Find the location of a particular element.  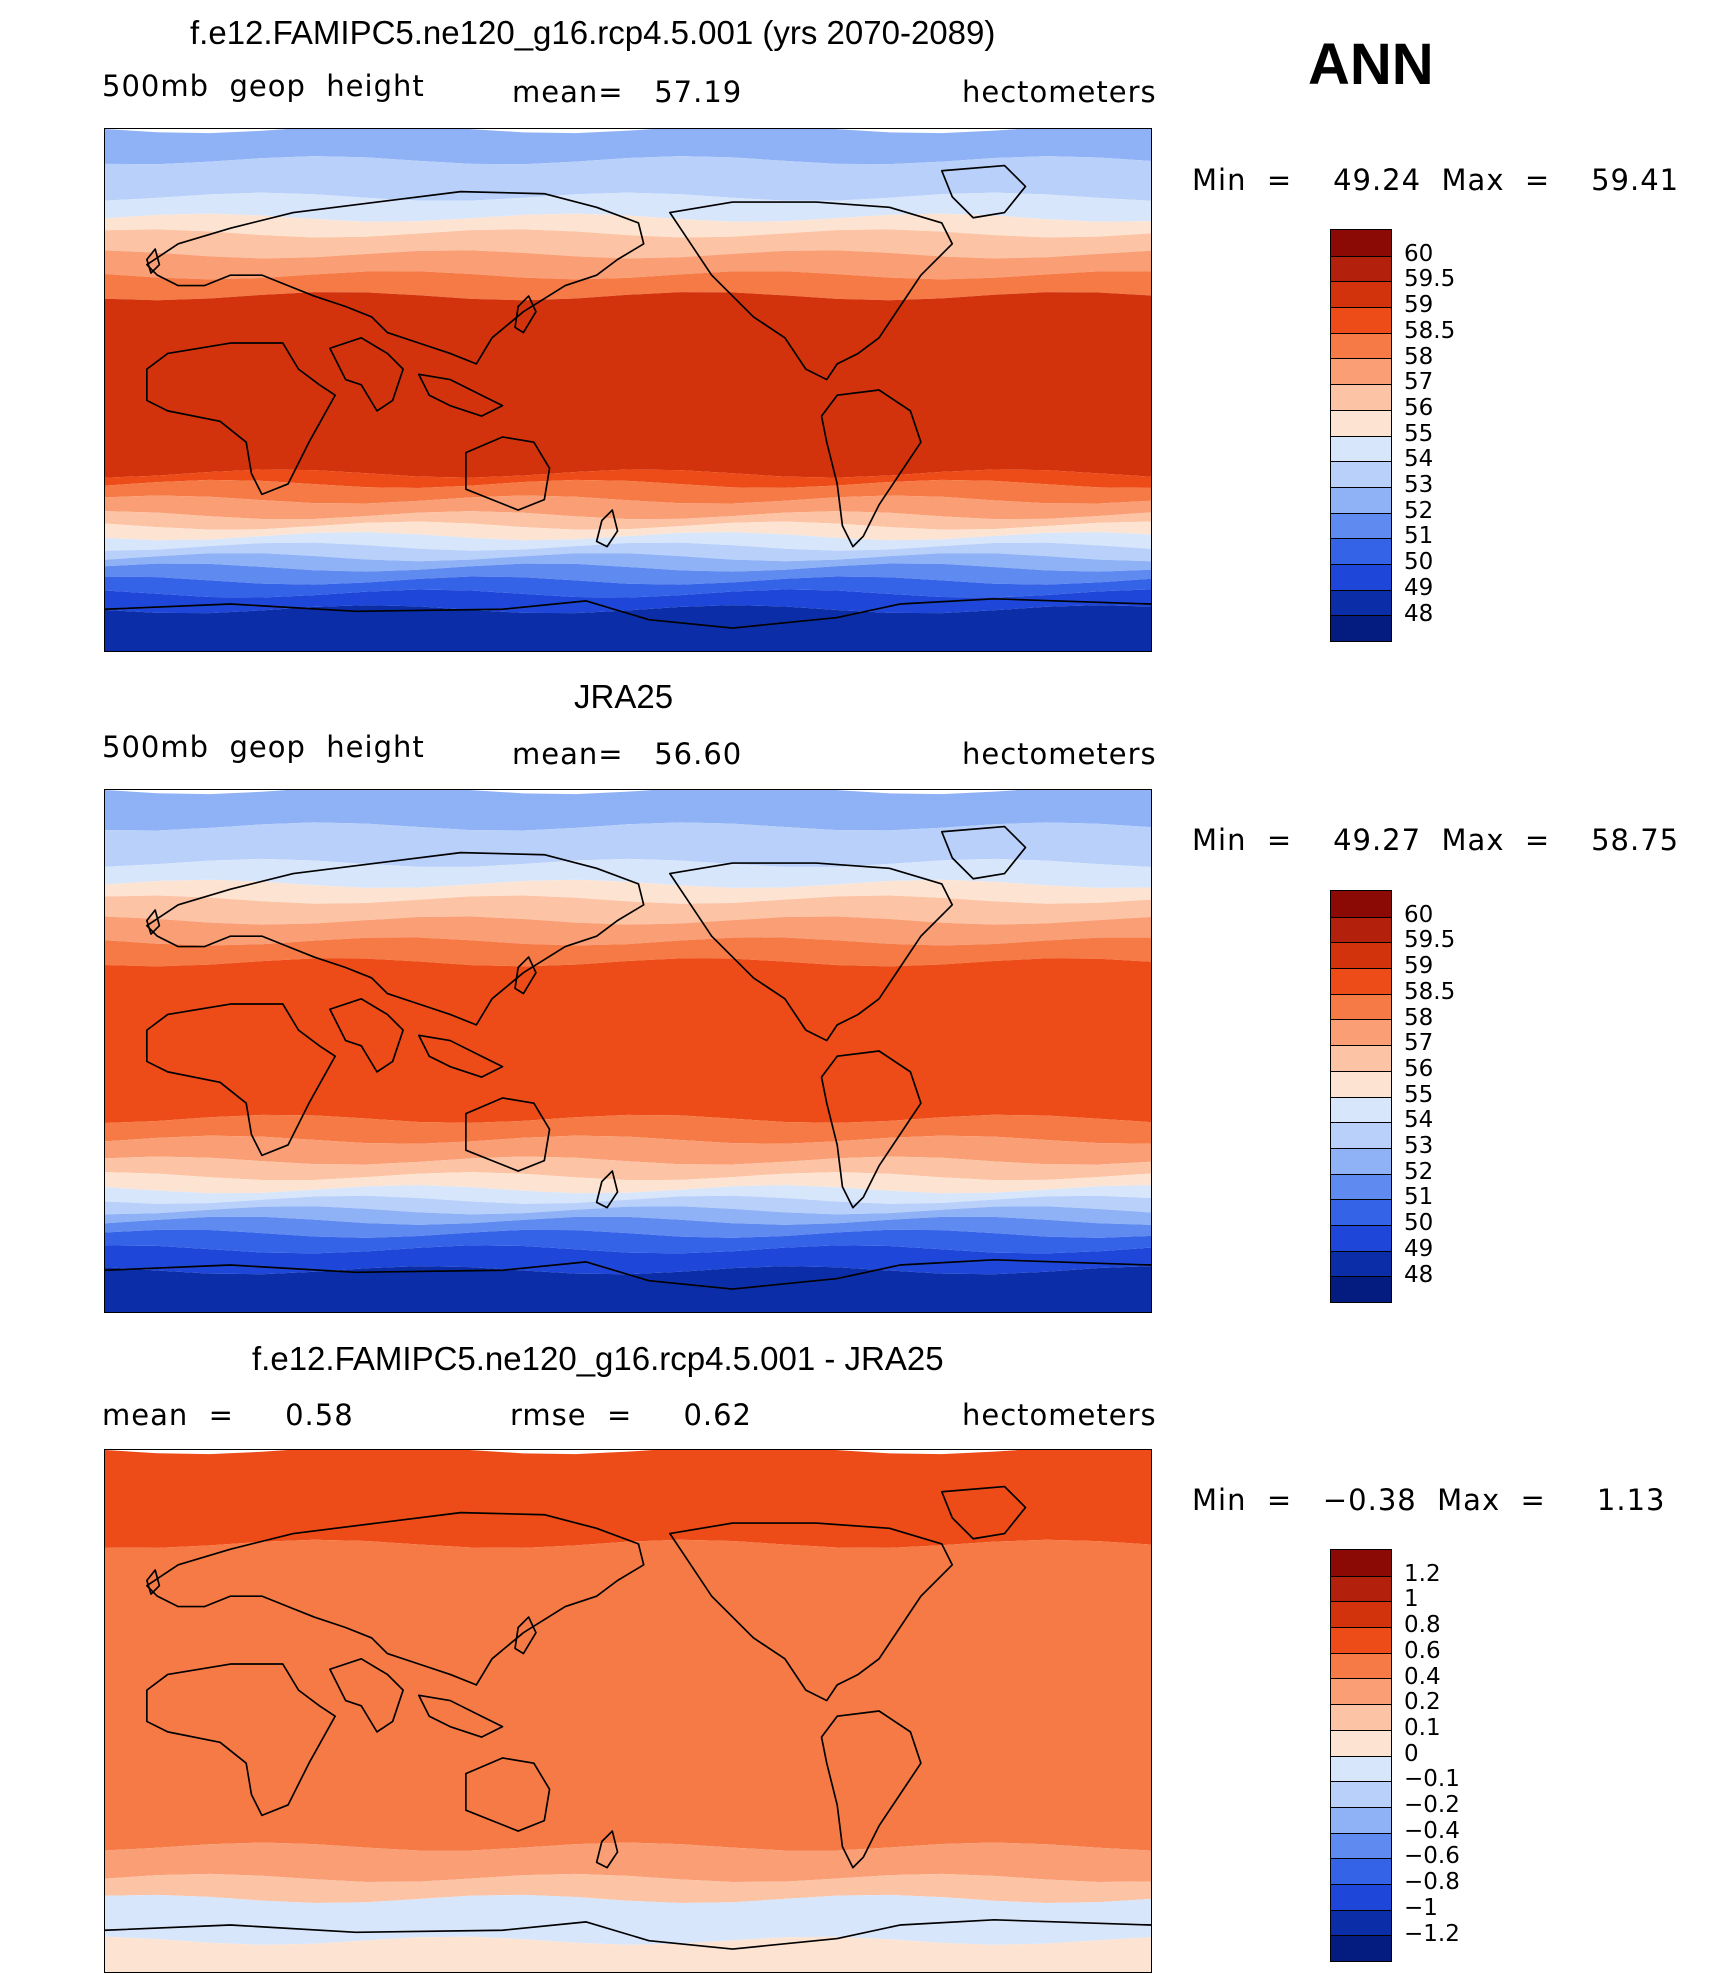

colorbar-tick-label: −0.4 is located at coordinates (1432, 1830).